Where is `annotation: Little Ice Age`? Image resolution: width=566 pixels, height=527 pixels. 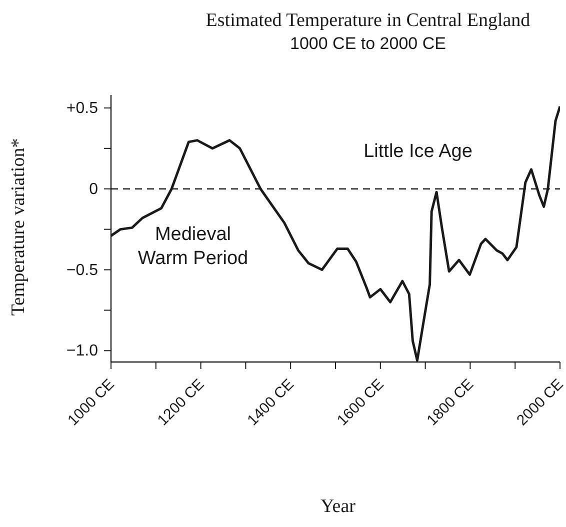
annotation: Little Ice Age is located at coordinates (418, 152).